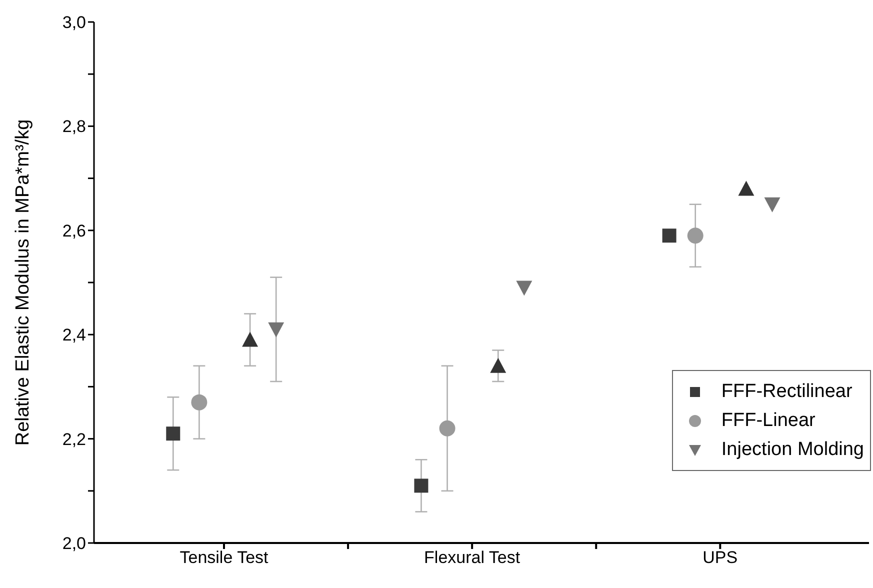 This screenshot has width=873, height=588. What do you see at coordinates (720, 558) in the screenshot?
I see `x-tick-label: UPS` at bounding box center [720, 558].